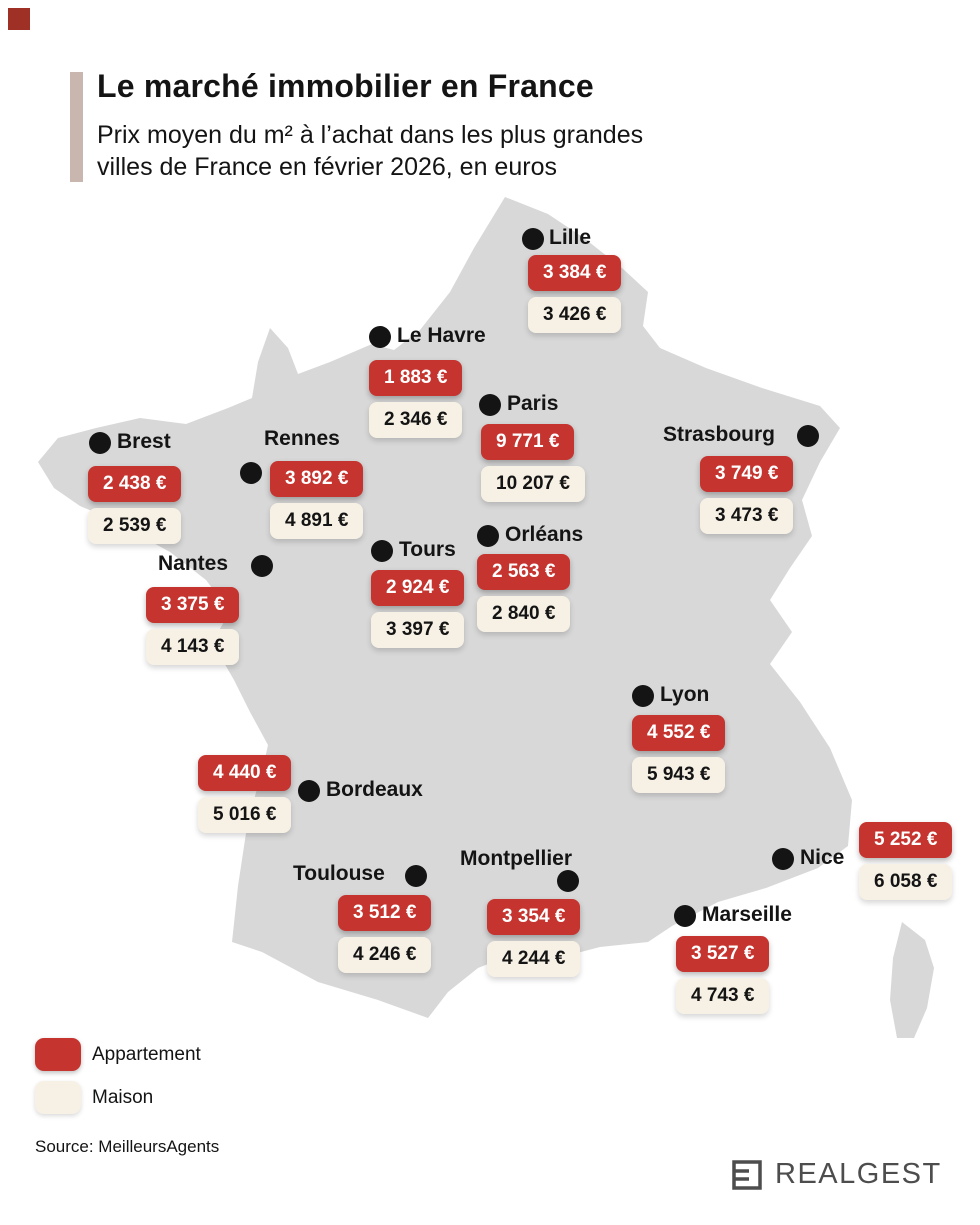 This screenshot has height=1225, width=980. I want to click on house-price-badge: 3 473 €, so click(747, 516).